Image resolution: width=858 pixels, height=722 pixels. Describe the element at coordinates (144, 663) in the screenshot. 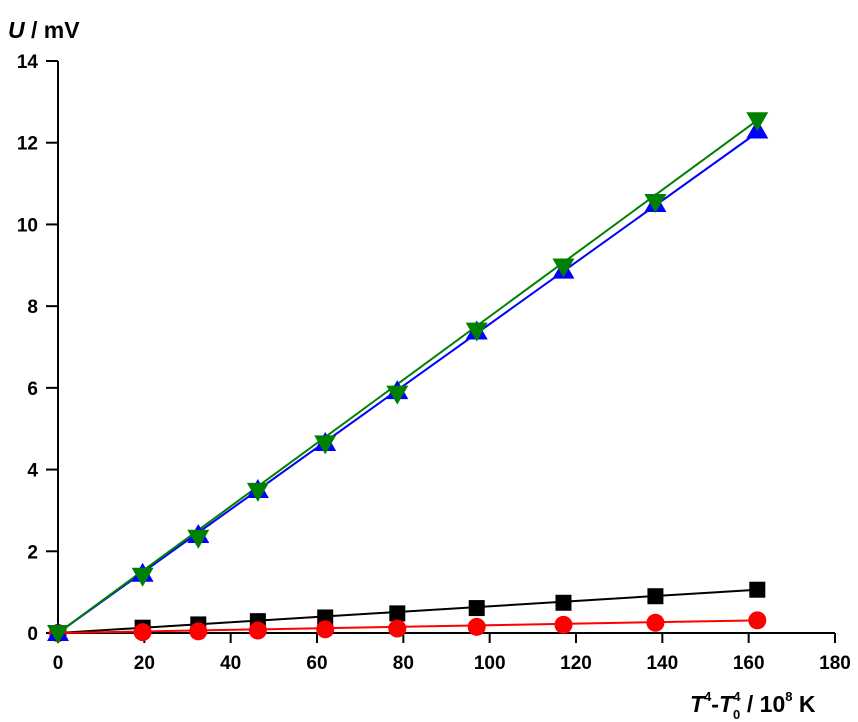

I see `x-tick-label: 20` at that location.